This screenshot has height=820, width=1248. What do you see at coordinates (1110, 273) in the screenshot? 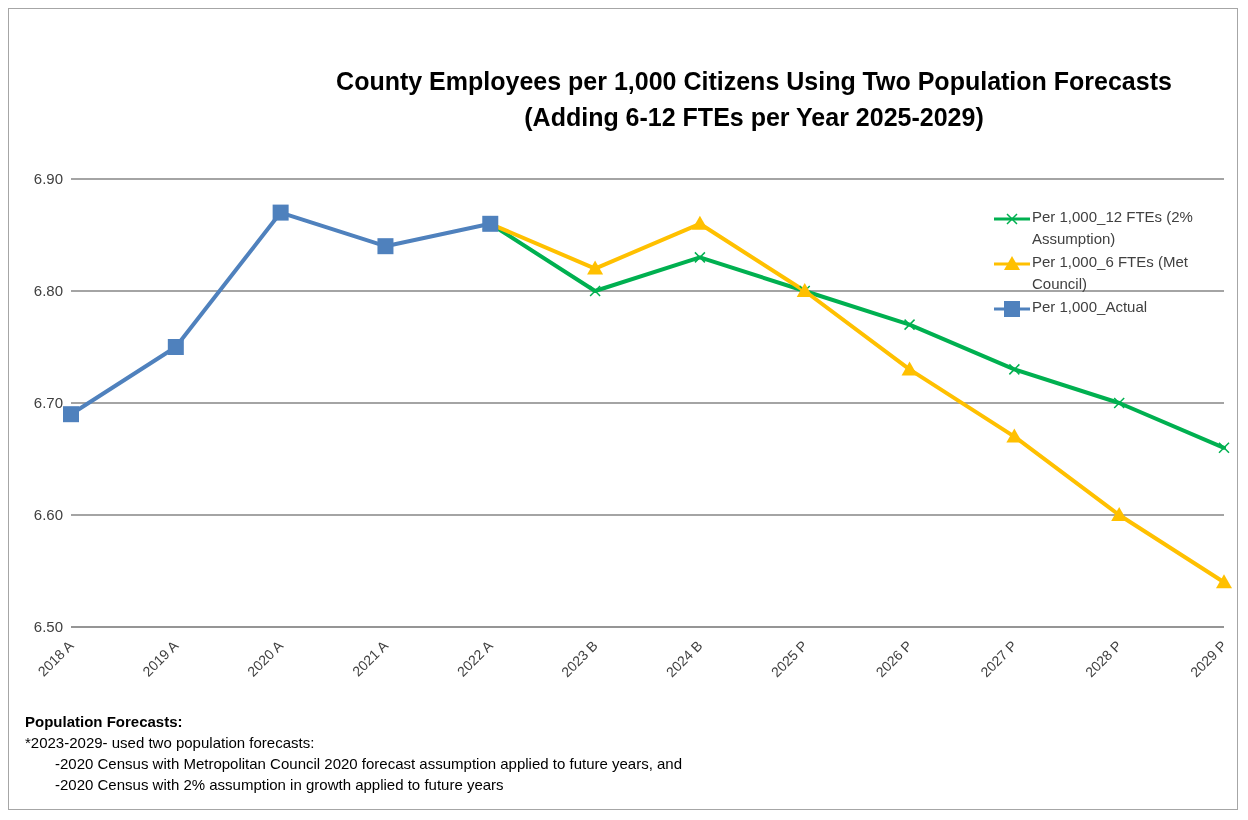
I see `legend-label: Per 1,000_6 FTEs (Met Council)` at bounding box center [1110, 273].